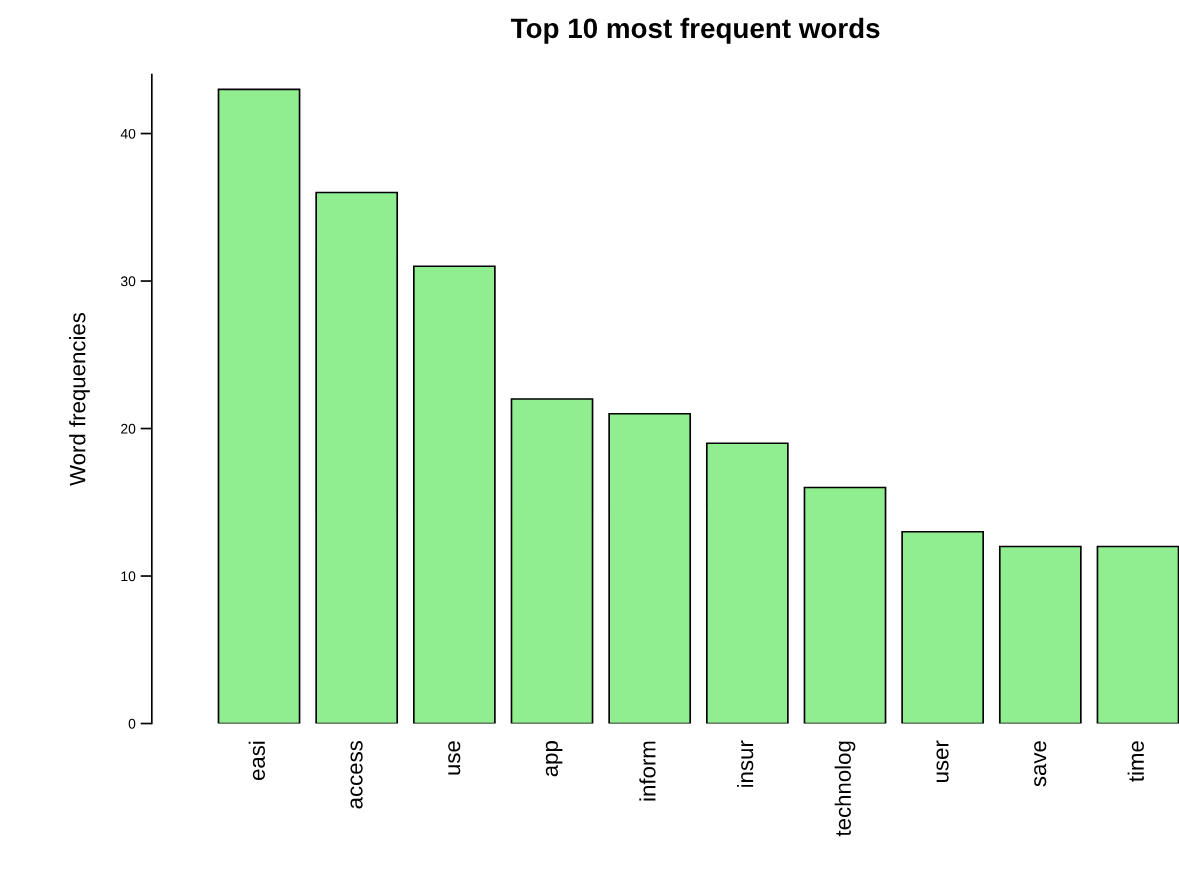 Image resolution: width=1179 pixels, height=877 pixels. What do you see at coordinates (128, 133) in the screenshot?
I see `y-tick-label: 40` at bounding box center [128, 133].